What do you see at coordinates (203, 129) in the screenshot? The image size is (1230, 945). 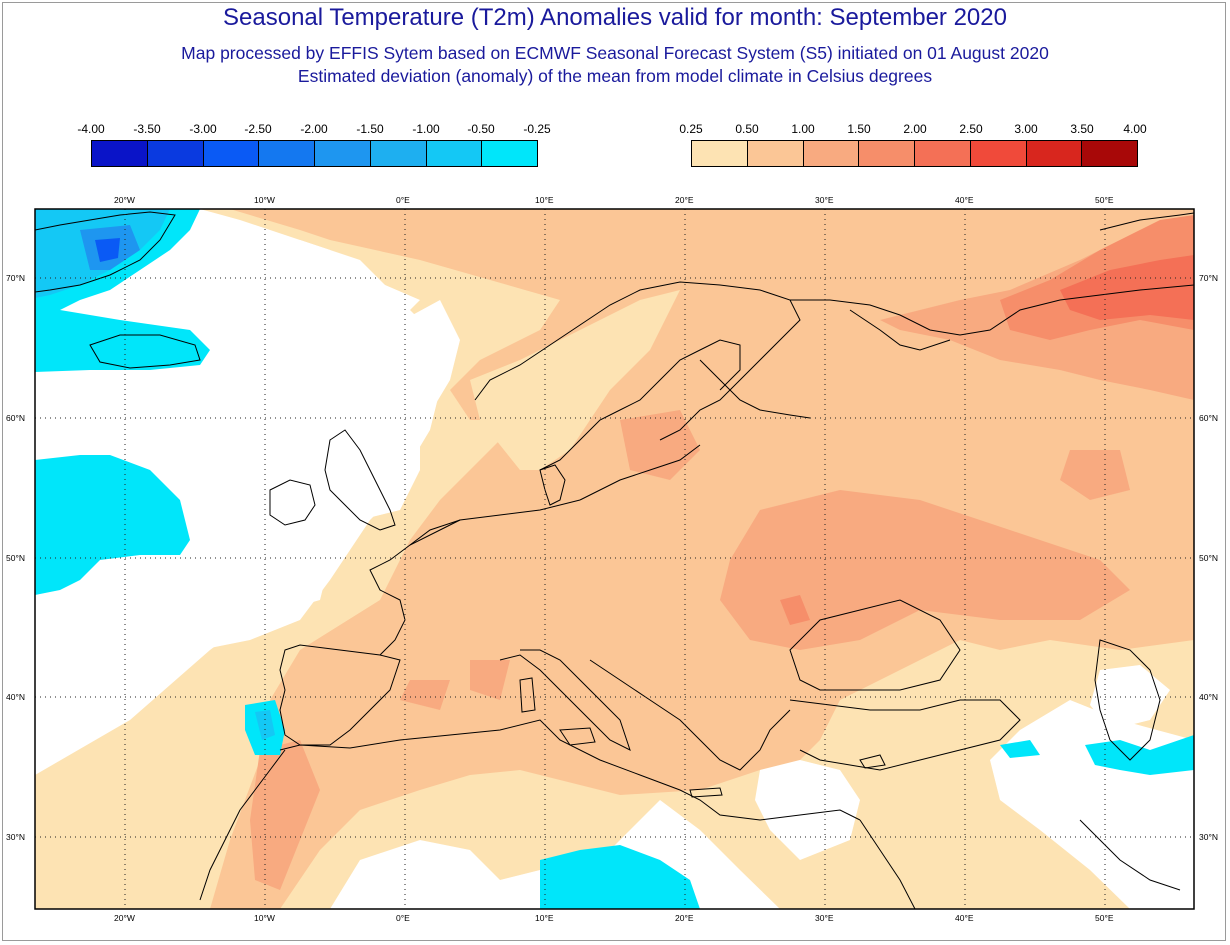 I see `legend-label: -3.00` at bounding box center [203, 129].